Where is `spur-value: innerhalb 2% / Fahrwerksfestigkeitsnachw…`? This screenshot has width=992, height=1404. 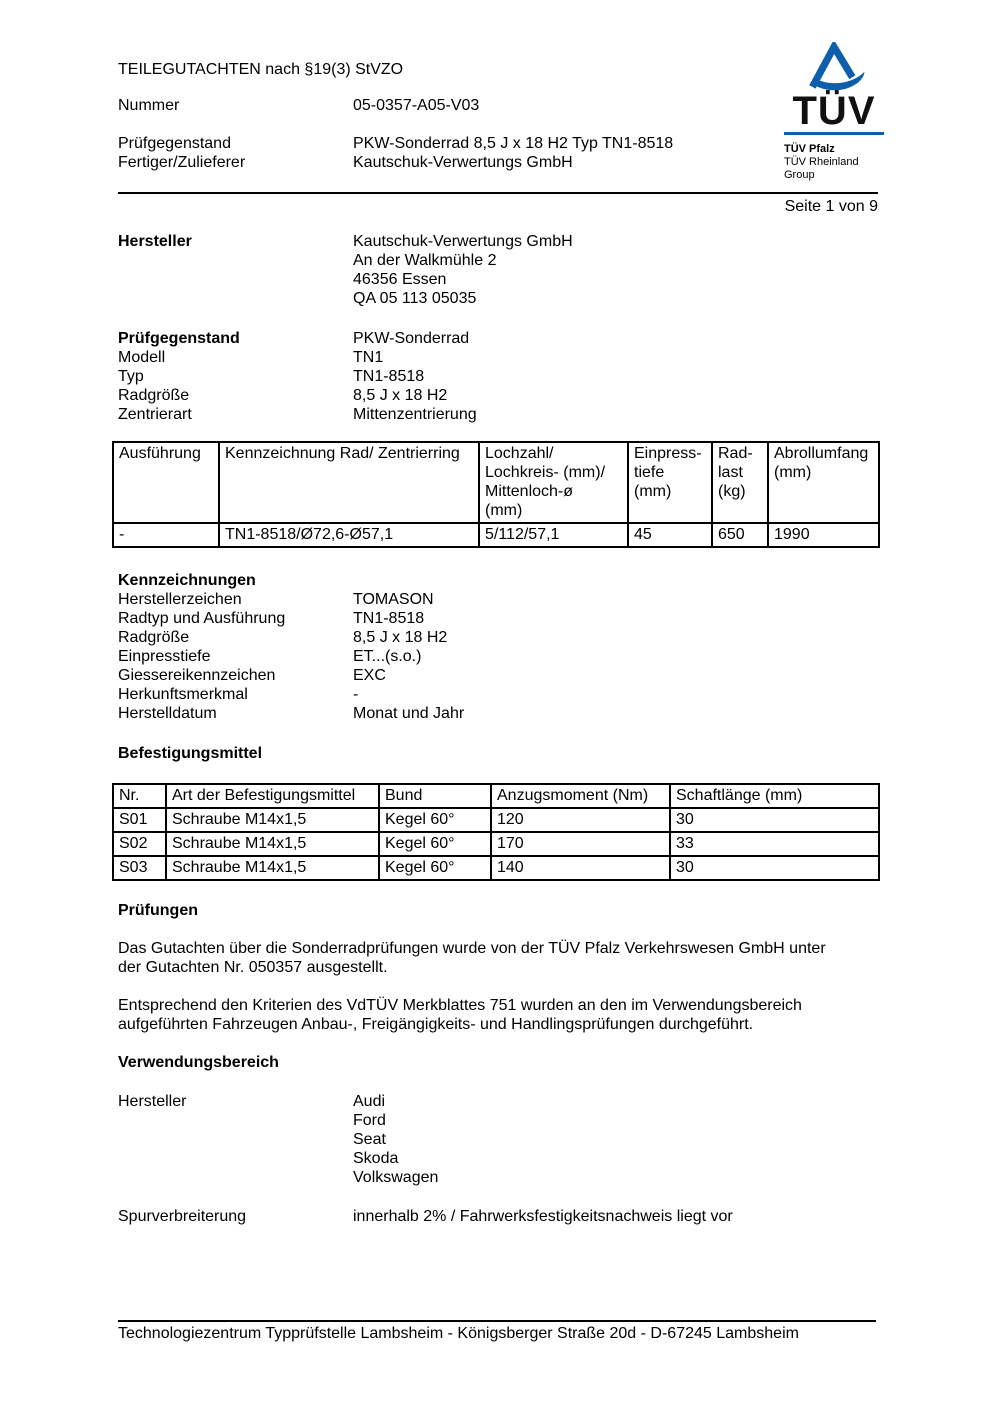 spur-value: innerhalb 2% / Fahrwerksfestigkeitsnachw… is located at coordinates (543, 1216).